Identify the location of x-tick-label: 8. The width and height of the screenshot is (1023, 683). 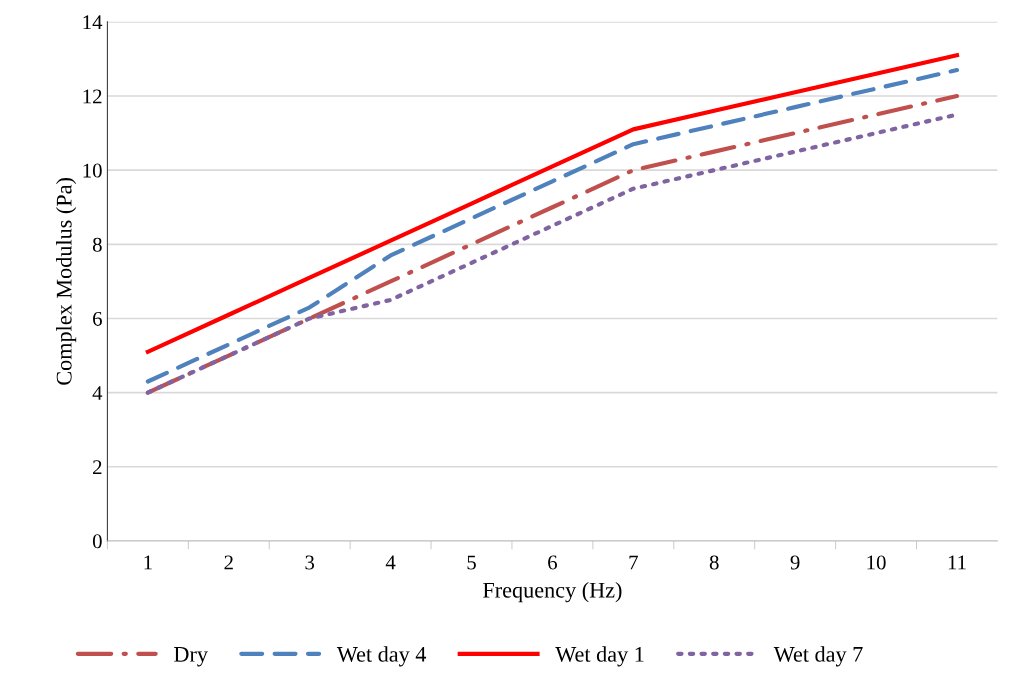
(714, 562).